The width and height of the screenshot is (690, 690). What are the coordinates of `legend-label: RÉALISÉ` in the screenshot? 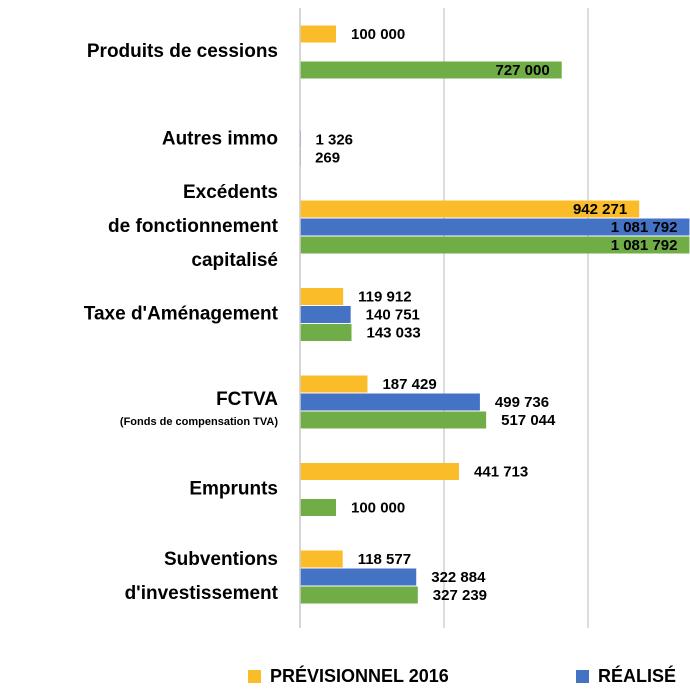 It's located at (637, 675).